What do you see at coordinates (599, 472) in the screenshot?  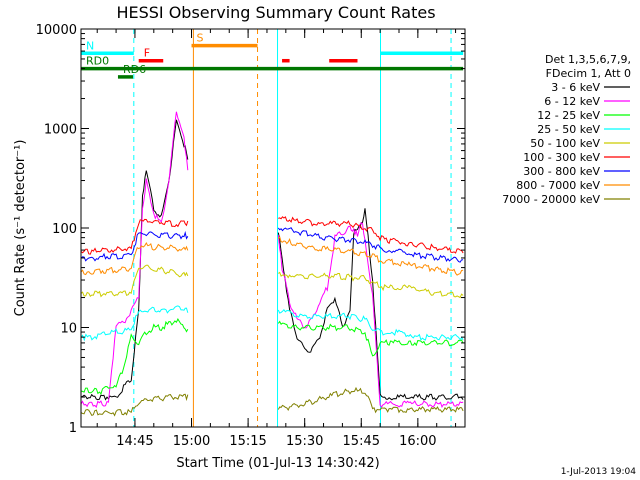 I see `footer-date: 1-Jul-2013 19:04` at bounding box center [599, 472].